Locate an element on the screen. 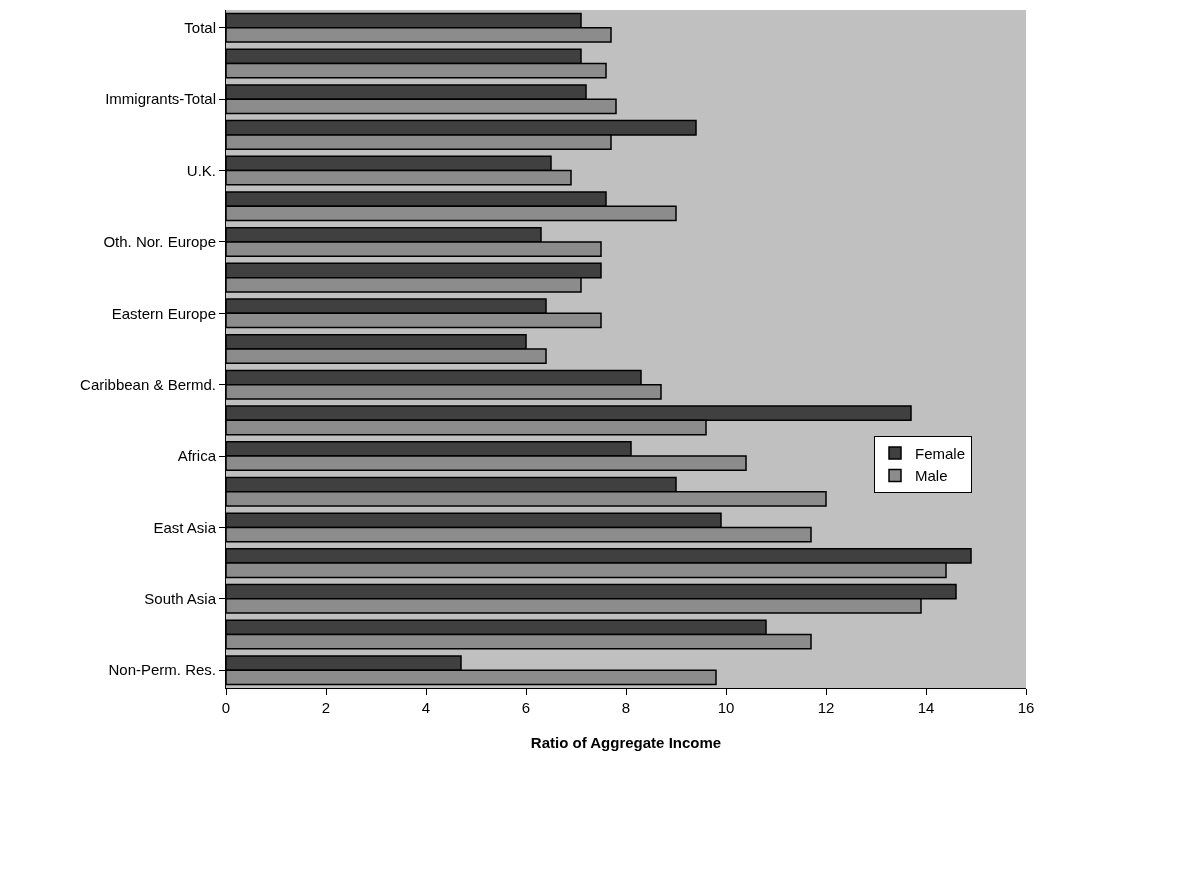  x-tick-label: 0 is located at coordinates (226, 707).